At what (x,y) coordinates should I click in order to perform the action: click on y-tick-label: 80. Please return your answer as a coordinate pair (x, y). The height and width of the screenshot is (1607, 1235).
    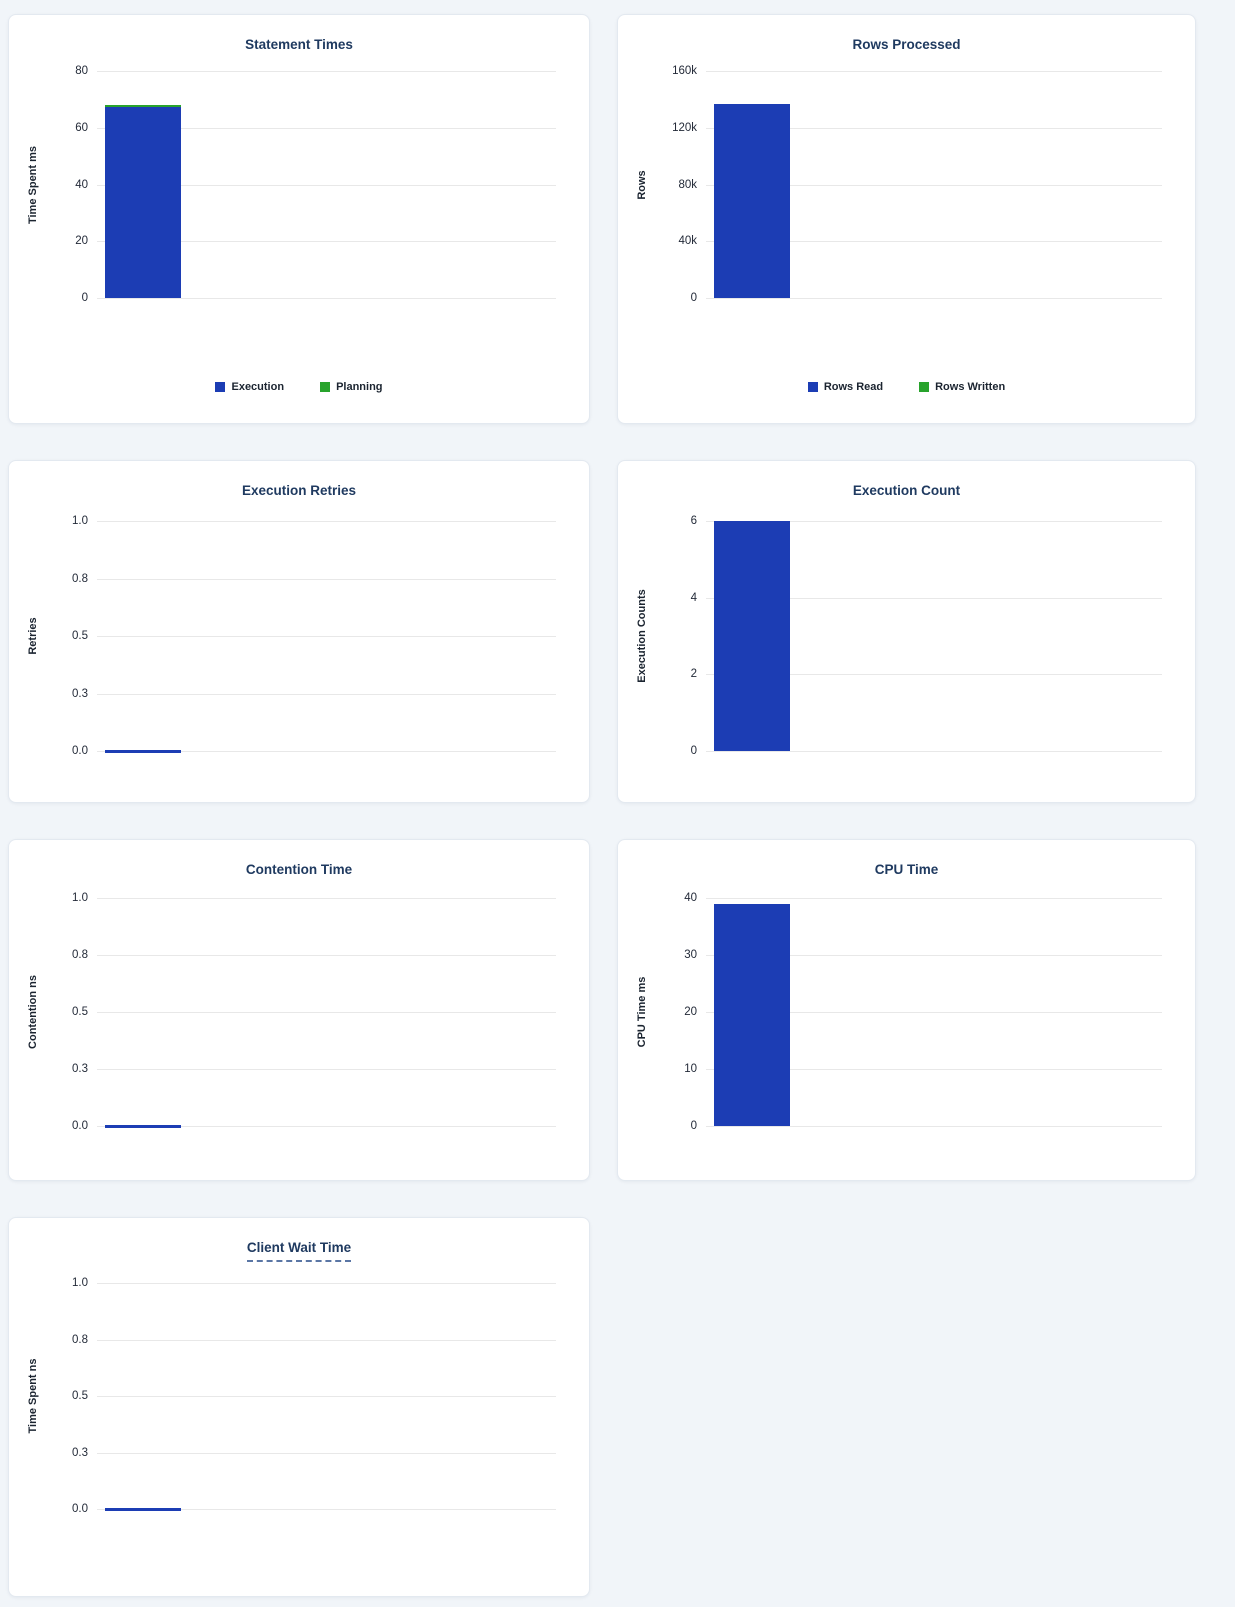
    Looking at the image, I should click on (81, 71).